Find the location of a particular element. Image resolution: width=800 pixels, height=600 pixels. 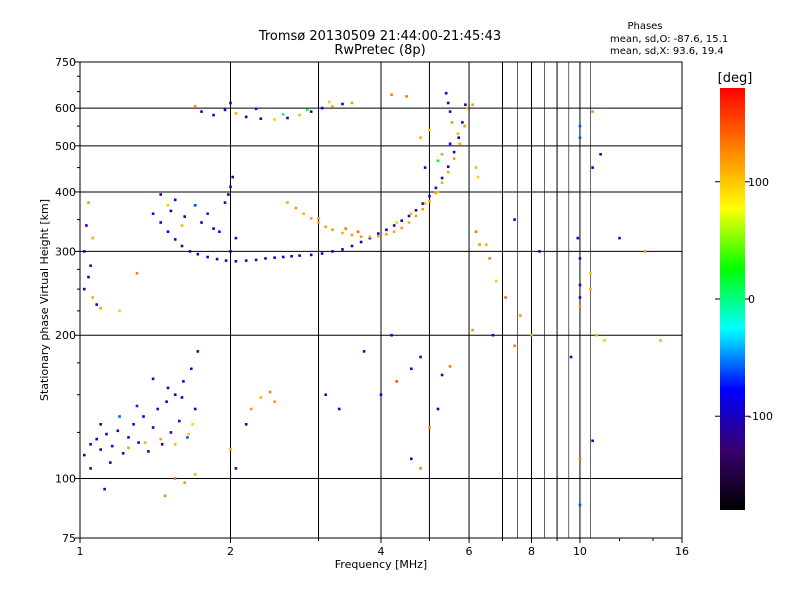

colorbar-tick-label: -100 is located at coordinates (760, 416).